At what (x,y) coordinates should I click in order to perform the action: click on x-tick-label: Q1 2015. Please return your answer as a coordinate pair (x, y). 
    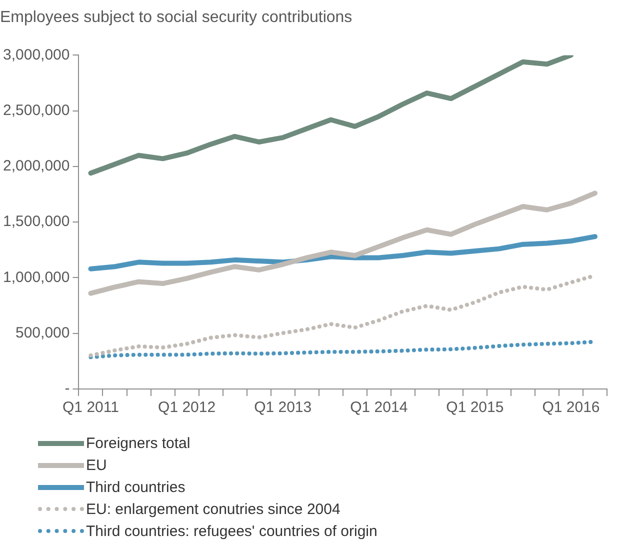
    Looking at the image, I should click on (475, 407).